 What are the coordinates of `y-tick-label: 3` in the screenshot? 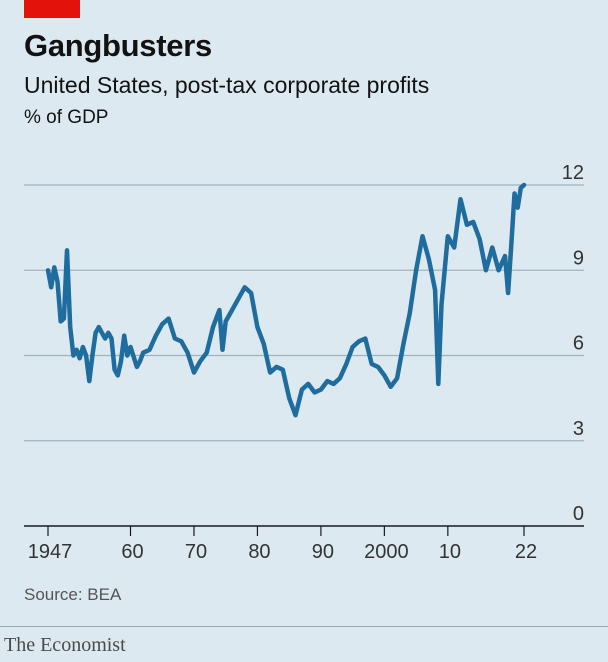 It's located at (578, 429).